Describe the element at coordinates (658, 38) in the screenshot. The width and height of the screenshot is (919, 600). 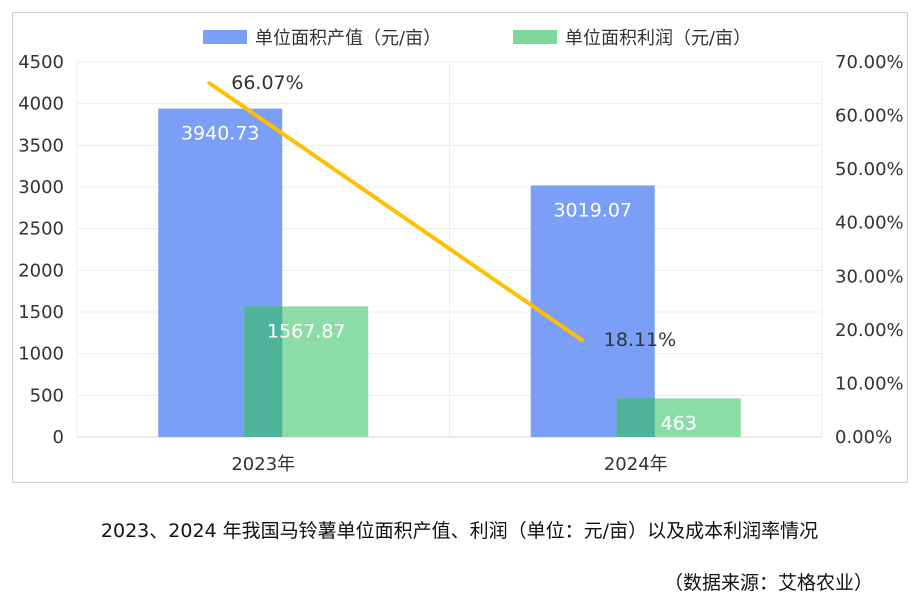
I see `legend-label: 单位面积利润（元/亩）` at that location.